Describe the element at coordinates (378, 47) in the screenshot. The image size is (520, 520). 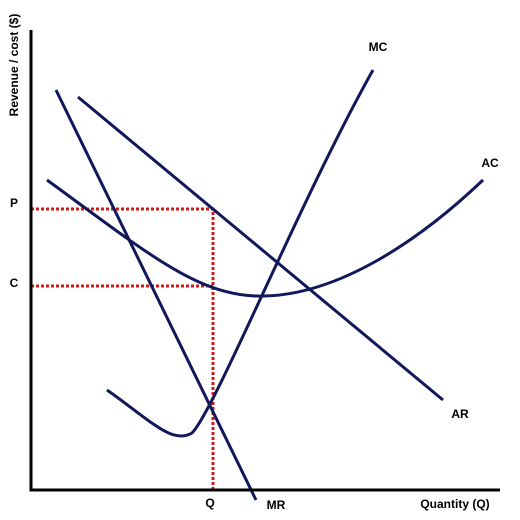
I see `mc-label: MC` at that location.